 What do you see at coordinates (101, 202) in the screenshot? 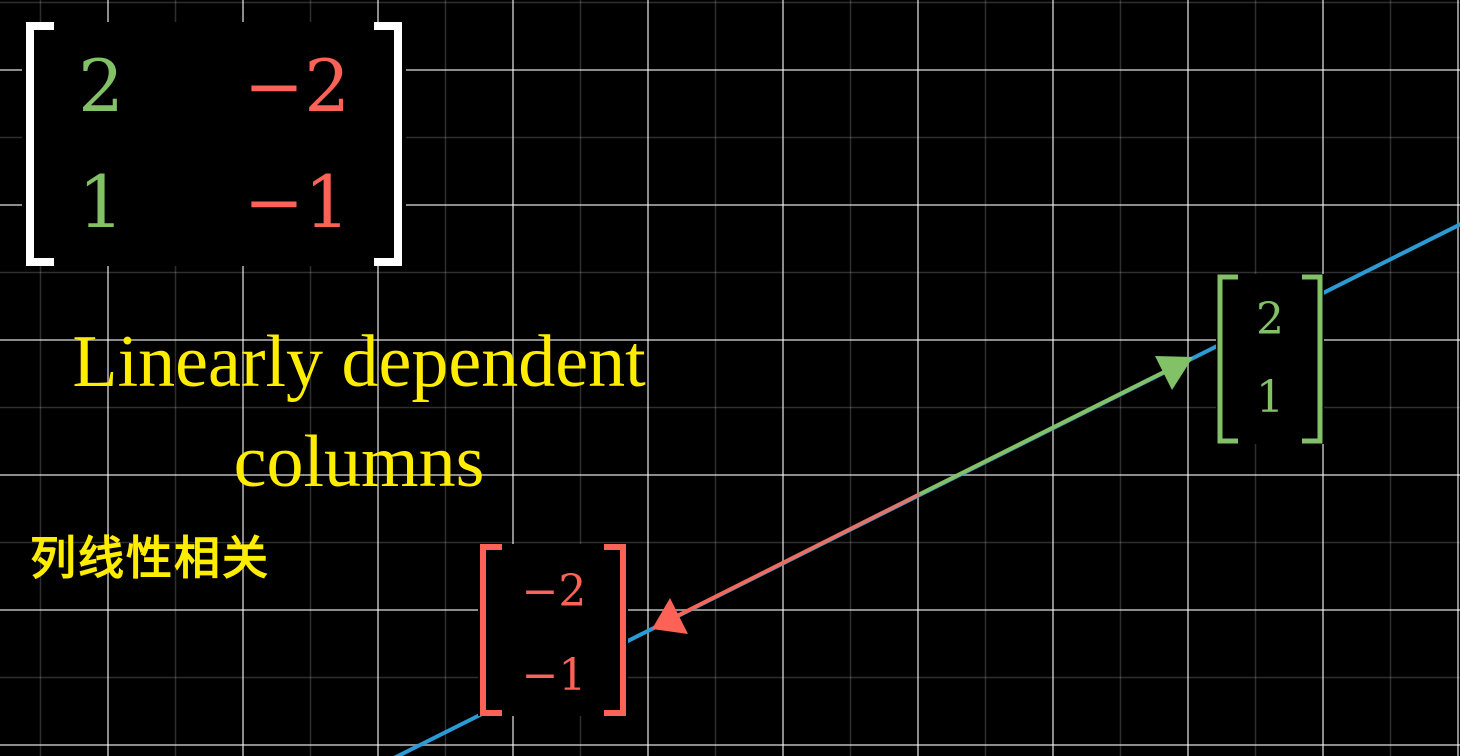
I see `matrix-entry-r2c1: 1` at bounding box center [101, 202].